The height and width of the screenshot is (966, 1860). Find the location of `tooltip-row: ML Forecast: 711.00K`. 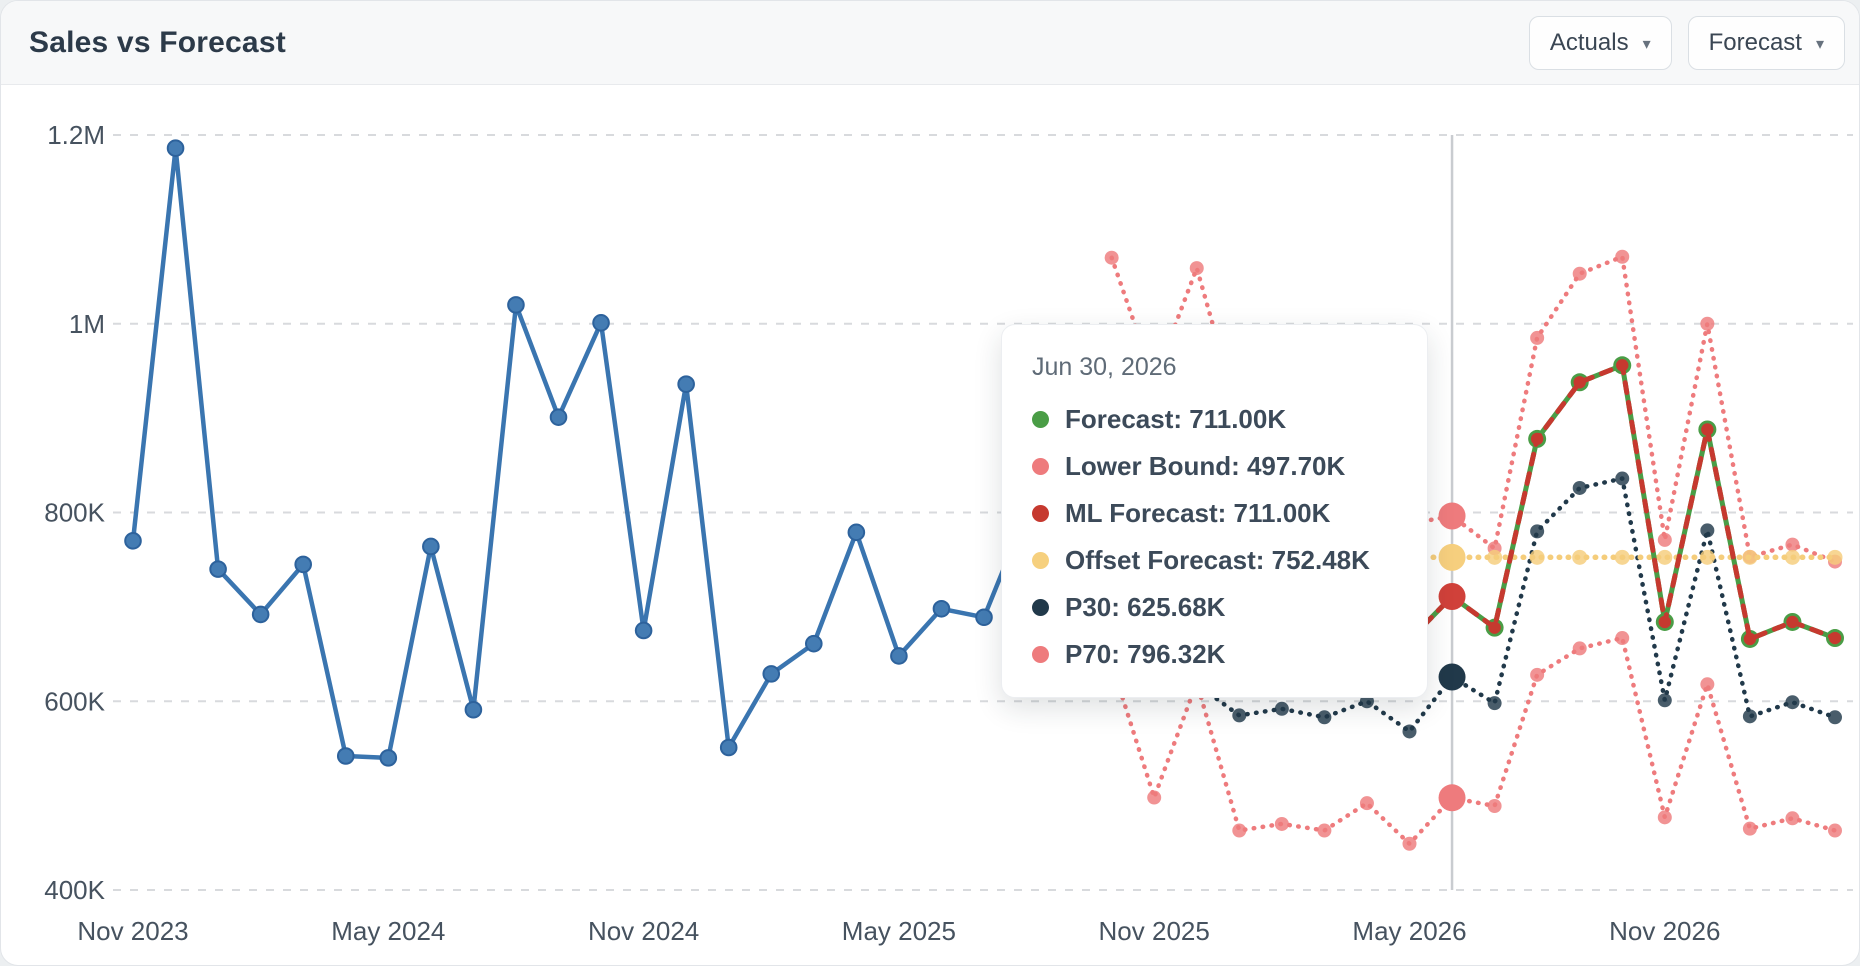

tooltip-row: ML Forecast: 711.00K is located at coordinates (1214, 513).